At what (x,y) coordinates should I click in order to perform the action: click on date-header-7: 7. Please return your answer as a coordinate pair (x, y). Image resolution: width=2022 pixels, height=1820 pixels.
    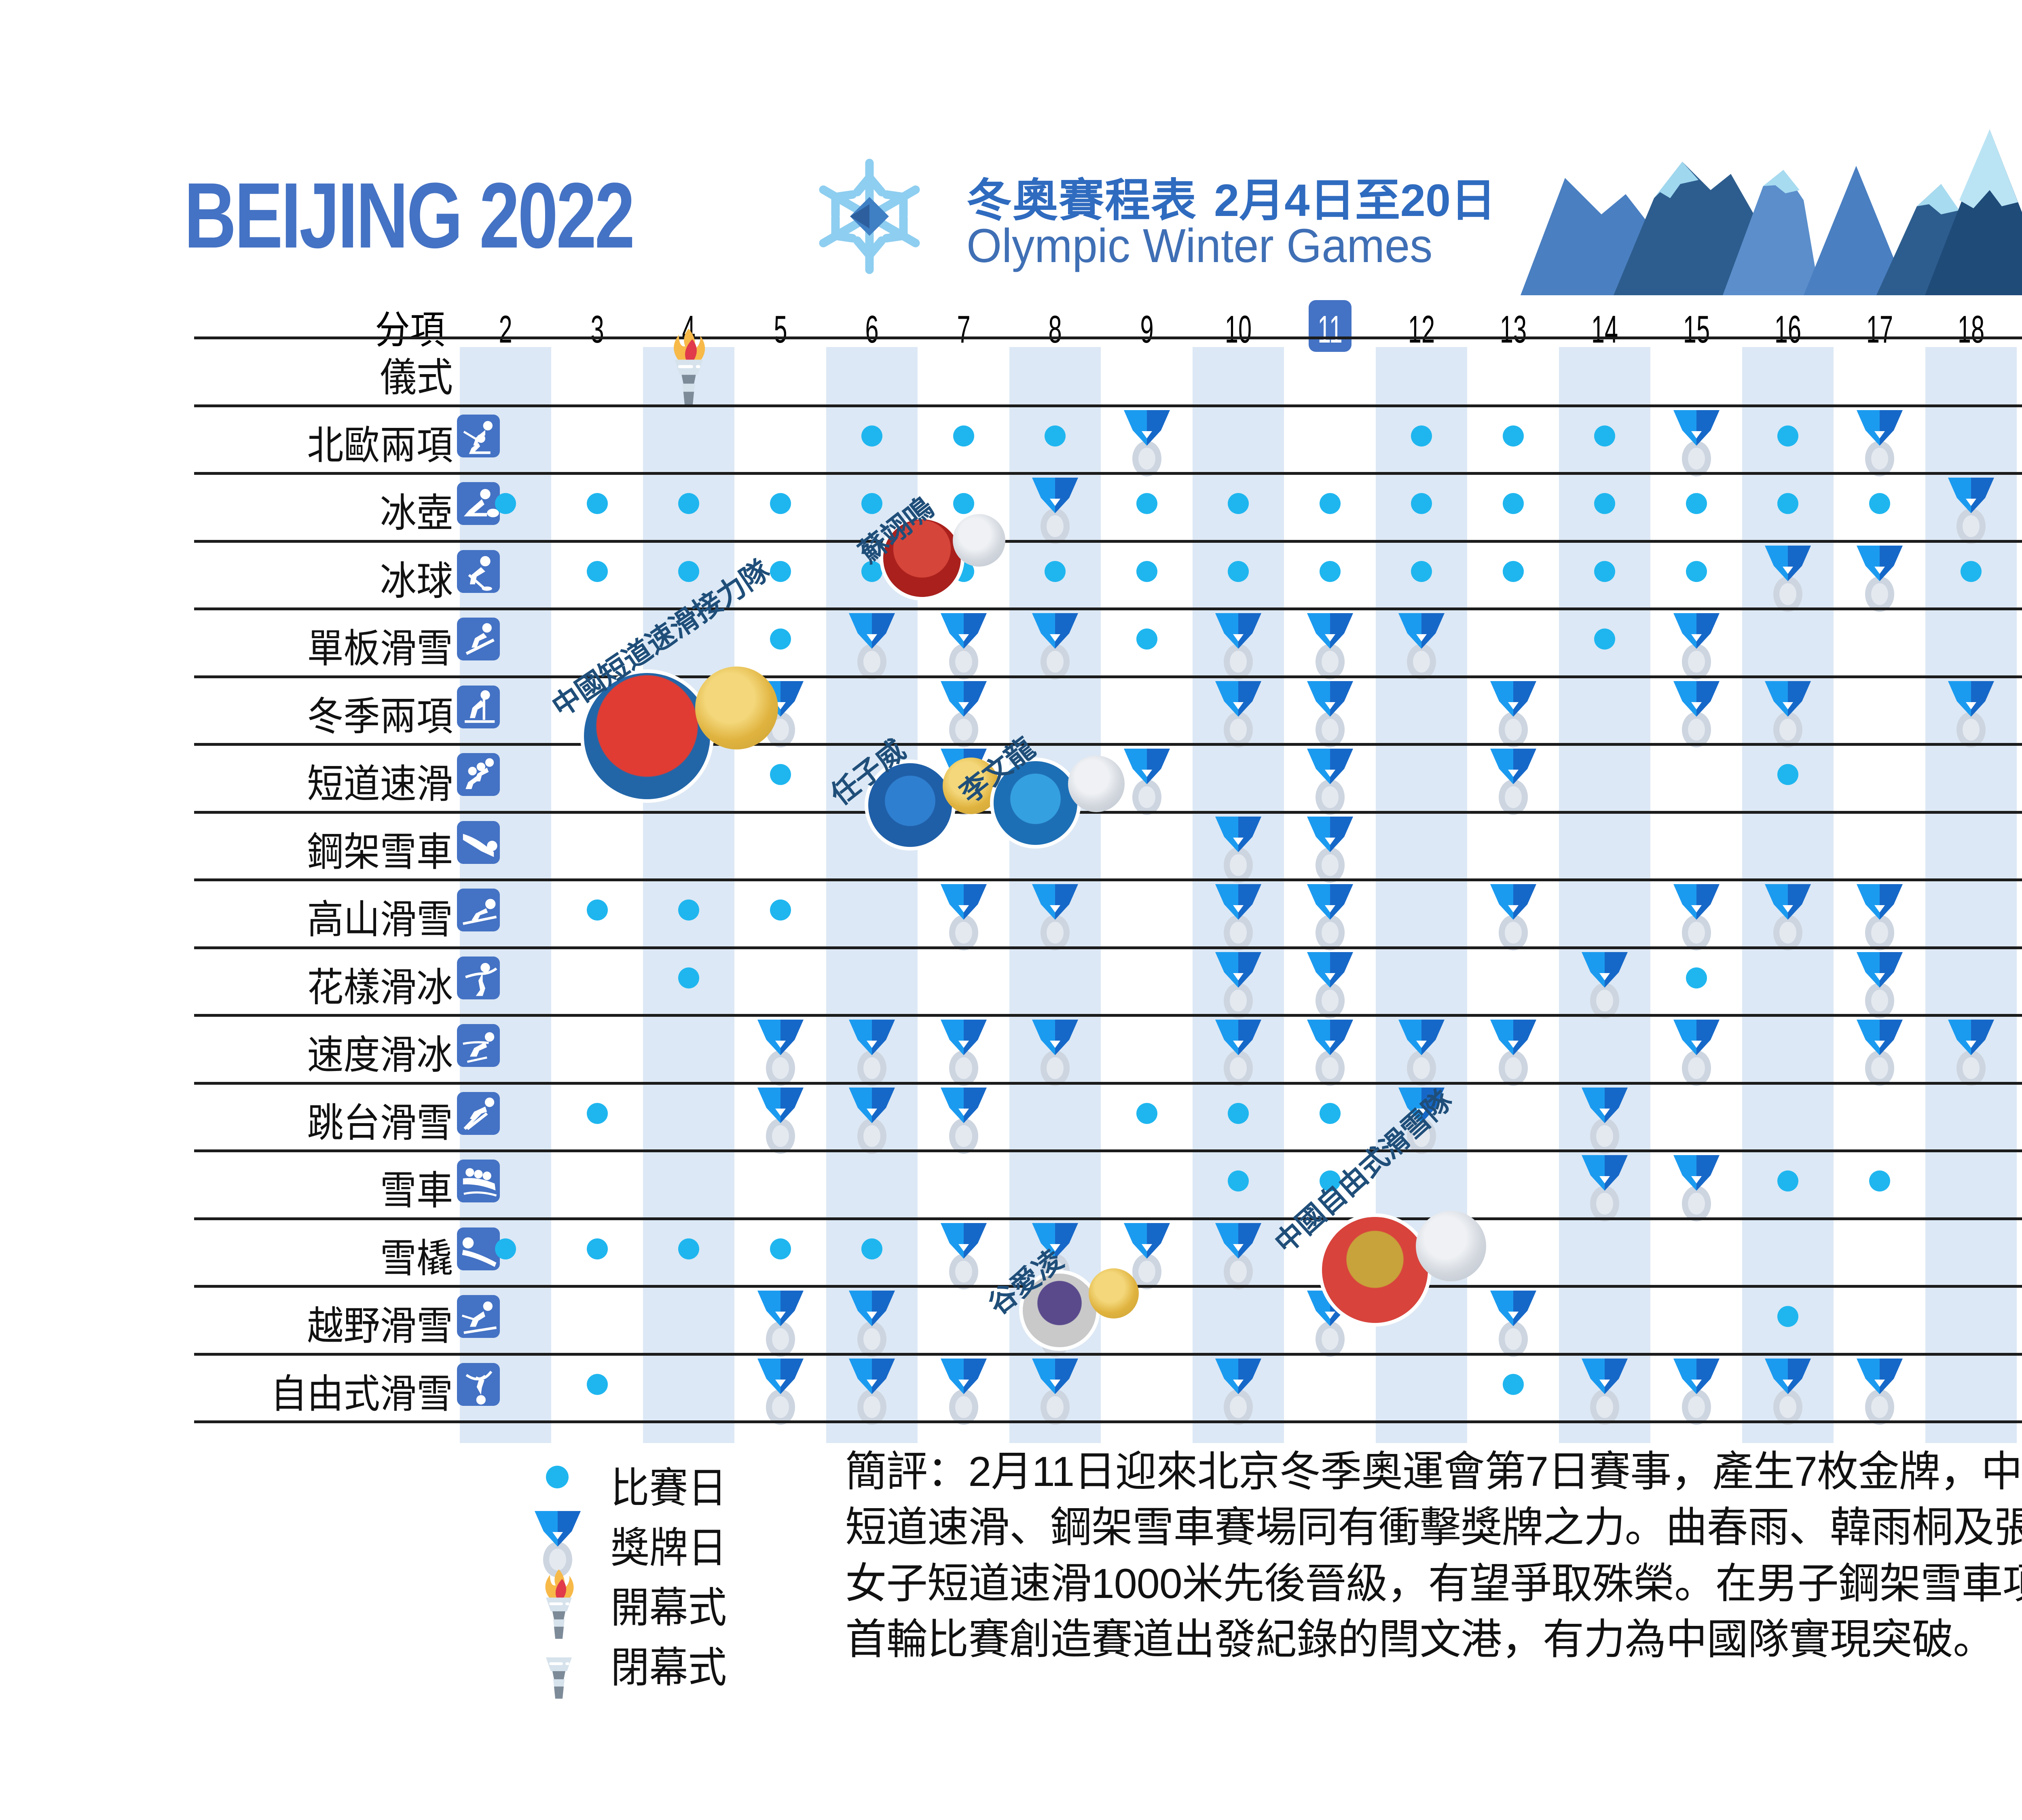
    Looking at the image, I should click on (963, 329).